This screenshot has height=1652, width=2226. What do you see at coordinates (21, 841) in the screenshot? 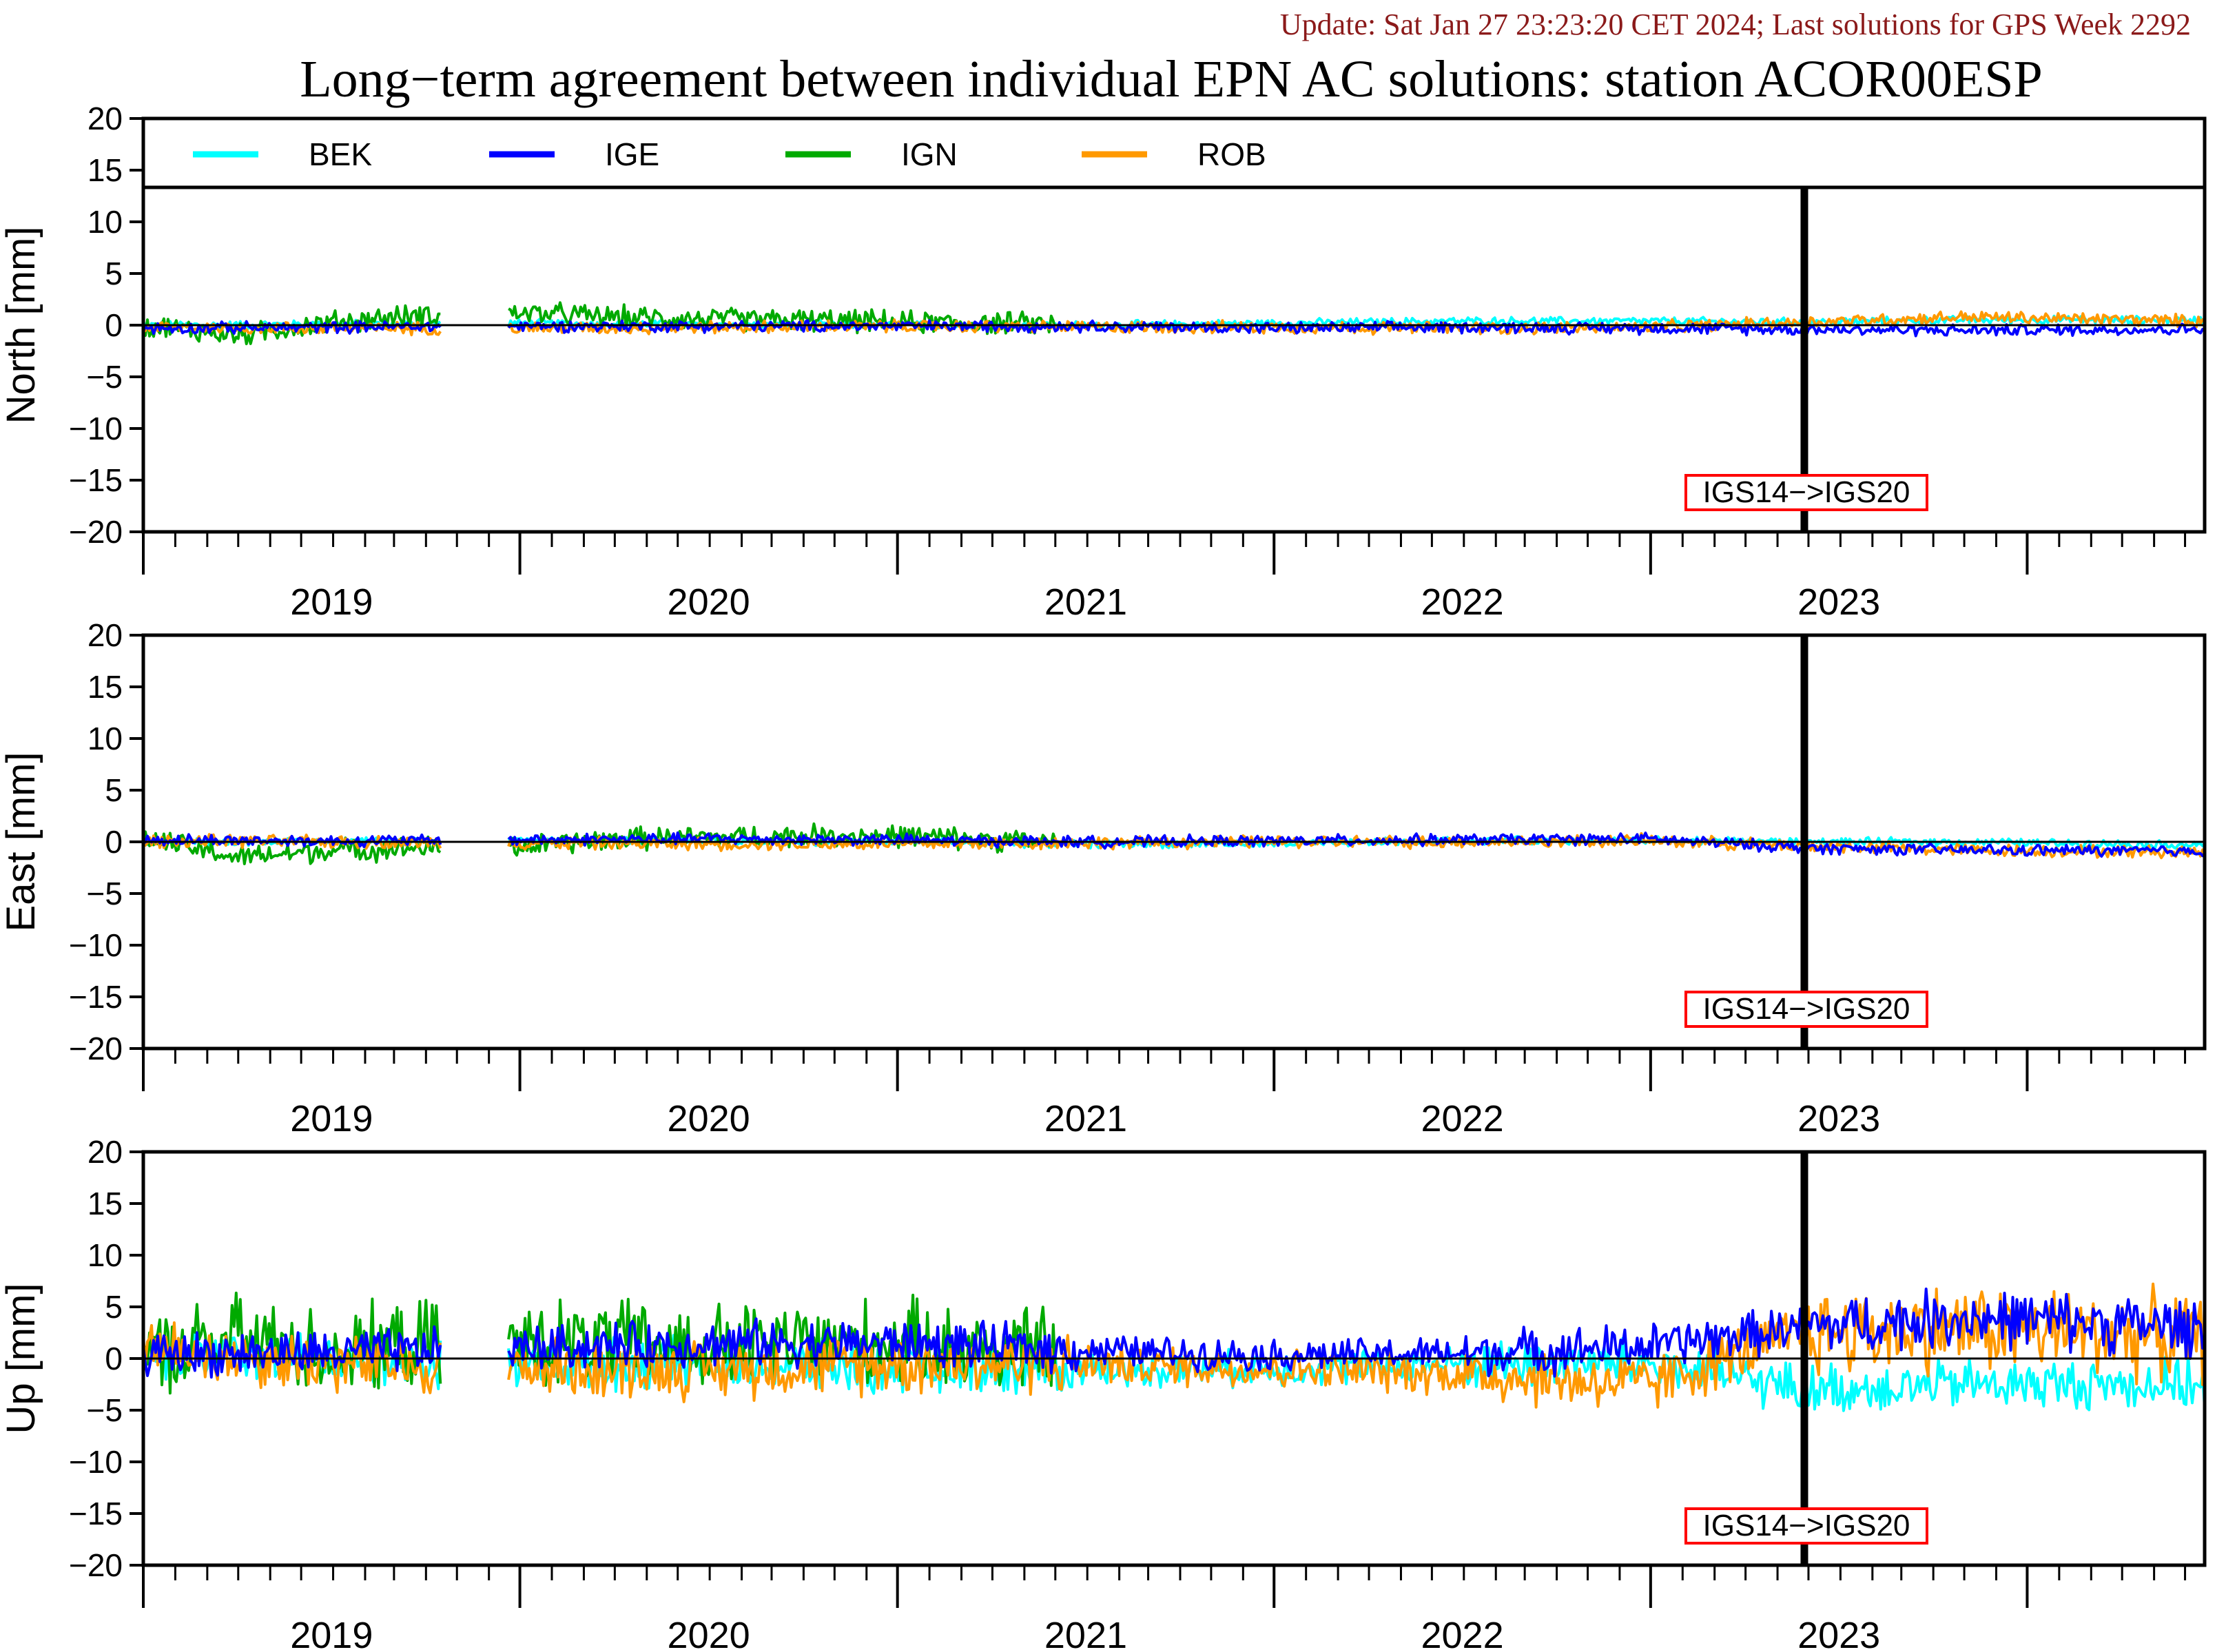
I see `y-axis-label: East [mm]` at bounding box center [21, 841].